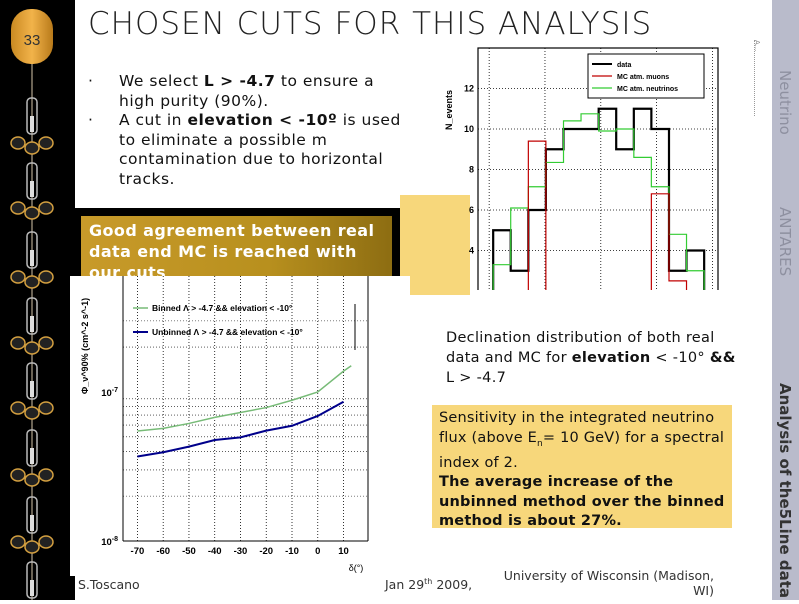 The image size is (799, 604). I want to click on sidebar-item-neutrino: Neutrino, so click(785, 102).